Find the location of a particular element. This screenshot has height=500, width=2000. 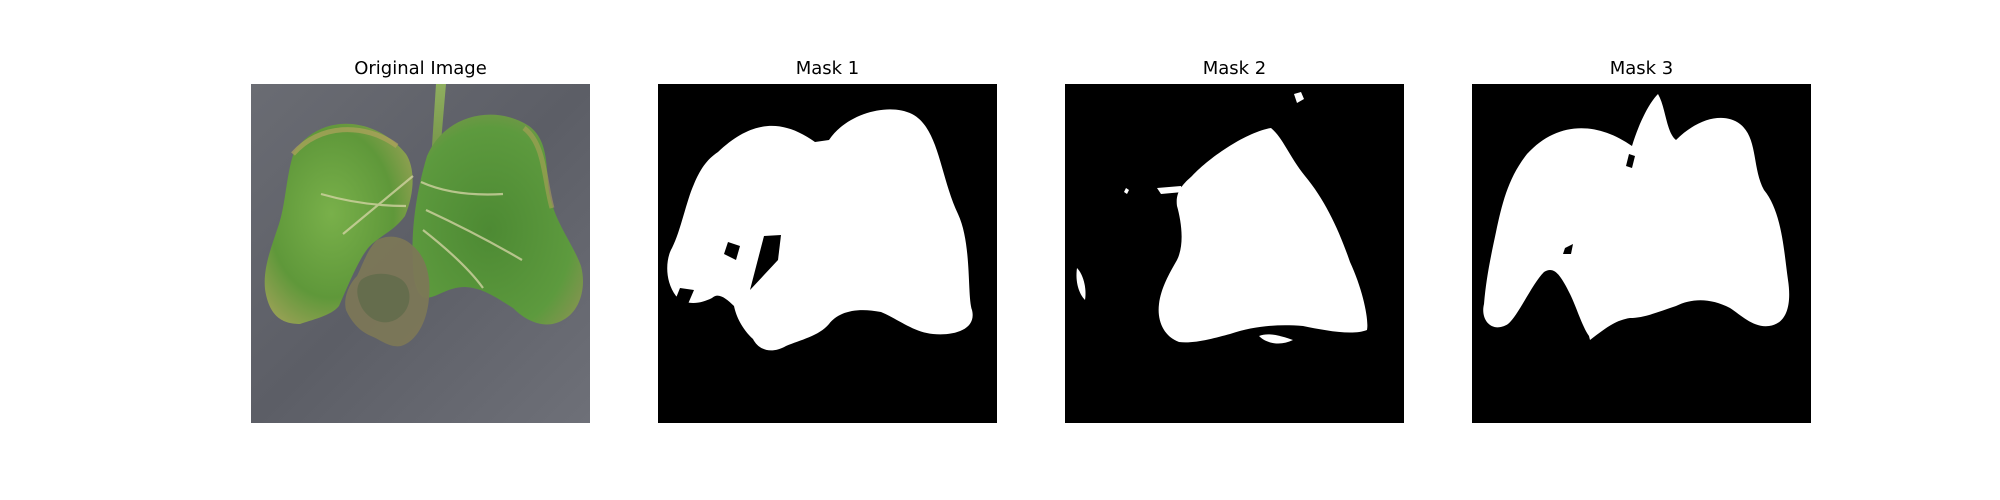

mask-2-bottom-fragment is located at coordinates (1276, 339).